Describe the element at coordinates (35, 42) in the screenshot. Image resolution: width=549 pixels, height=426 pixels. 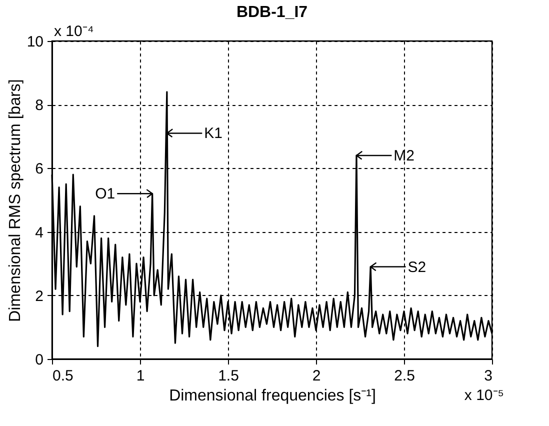
I see `y-tick-label: 10` at that location.